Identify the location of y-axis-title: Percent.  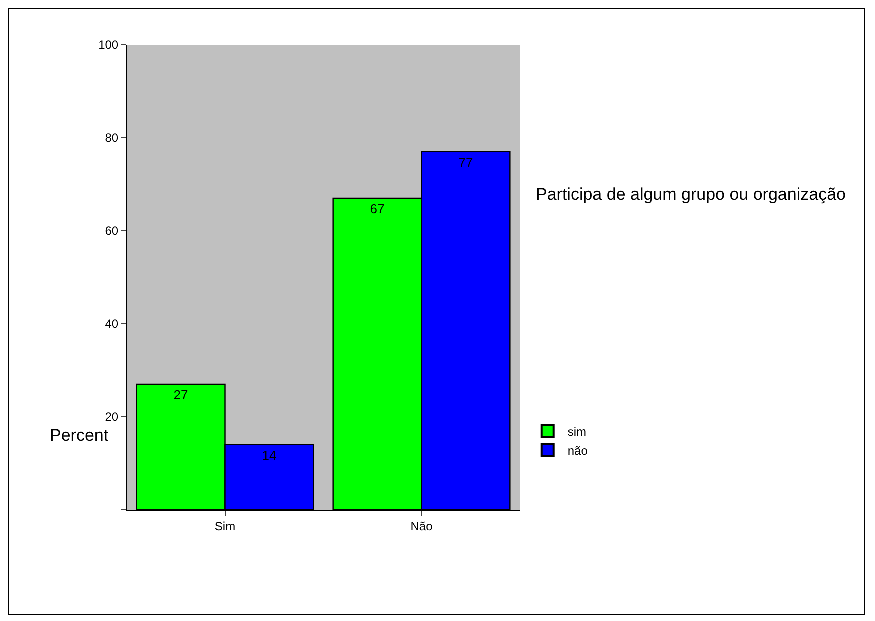
(79, 435).